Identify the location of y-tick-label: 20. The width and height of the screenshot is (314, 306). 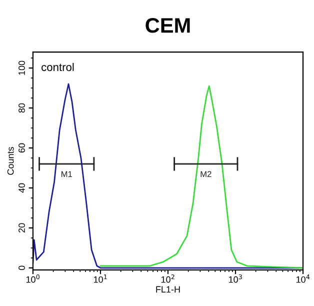
(21, 227).